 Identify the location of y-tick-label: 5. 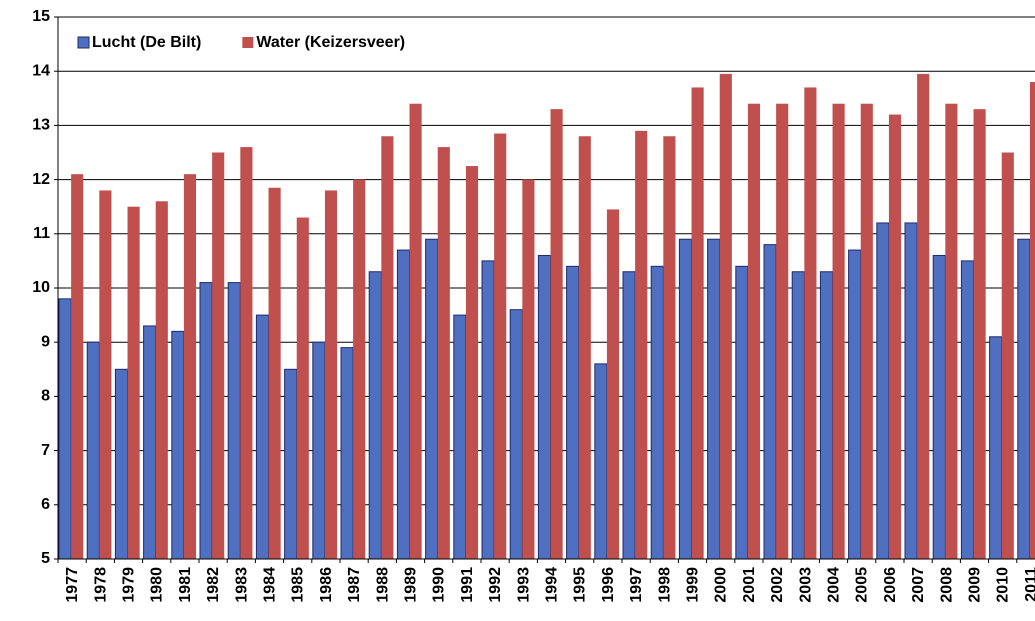
(45, 558).